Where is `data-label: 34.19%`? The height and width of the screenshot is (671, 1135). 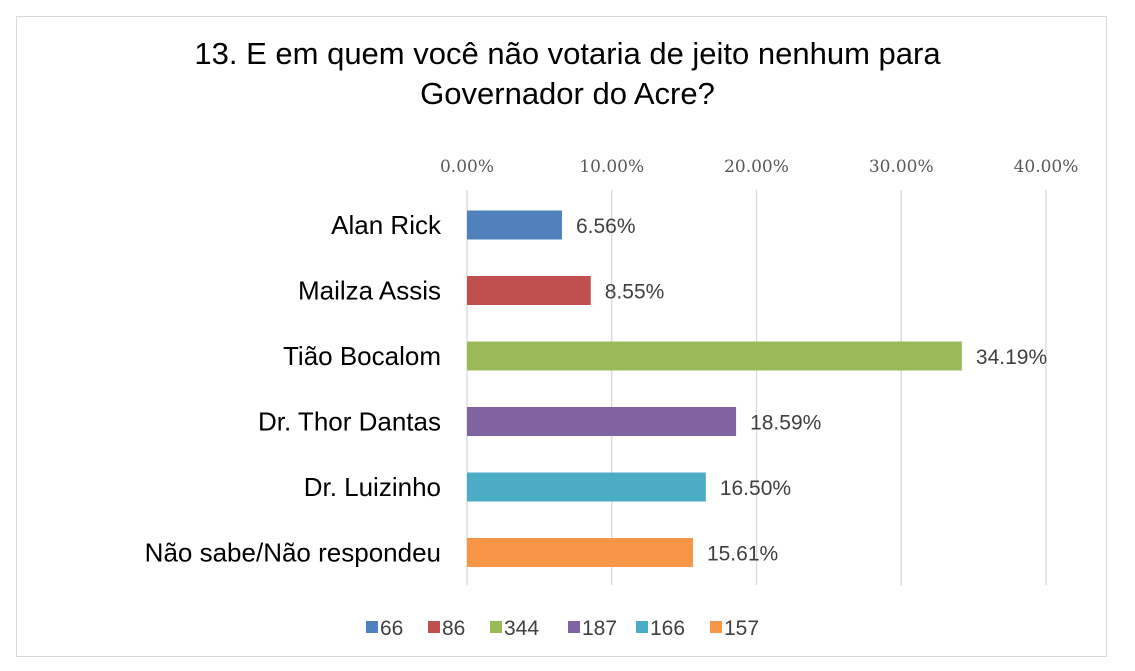
data-label: 34.19% is located at coordinates (1011, 357).